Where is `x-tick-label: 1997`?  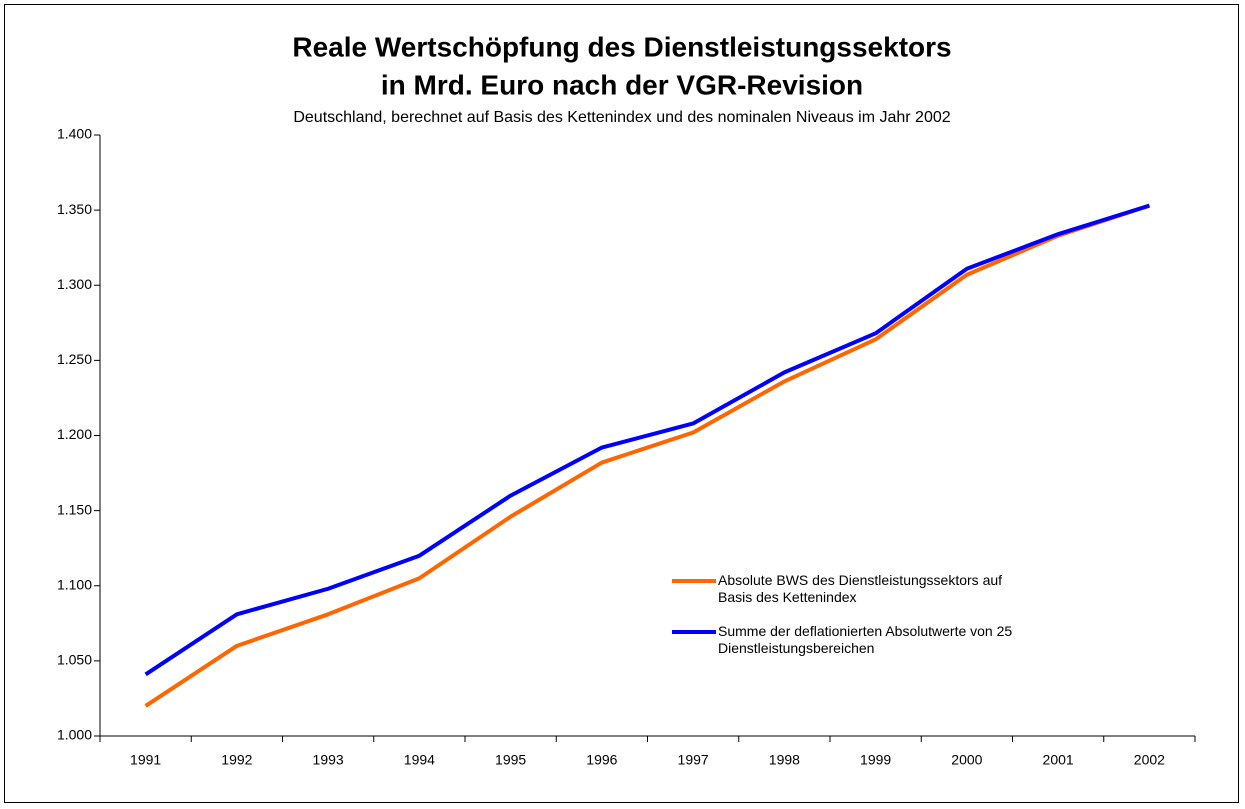 x-tick-label: 1997 is located at coordinates (693, 760).